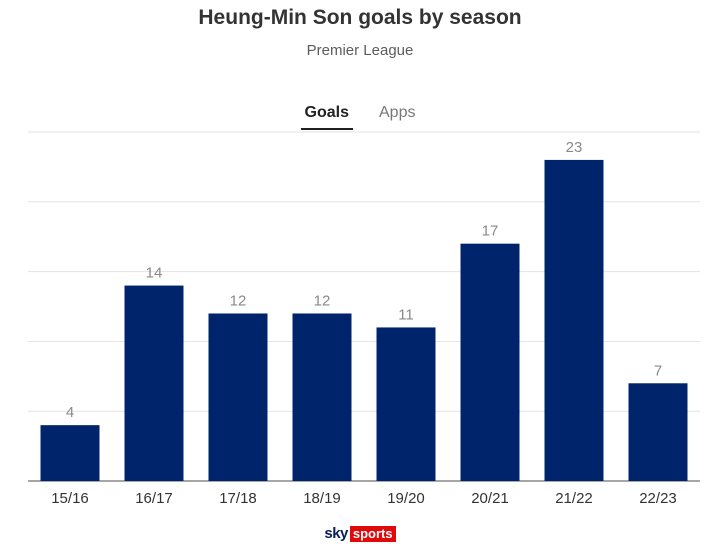  I want to click on sky-sports-logo: sky sports, so click(360, 533).